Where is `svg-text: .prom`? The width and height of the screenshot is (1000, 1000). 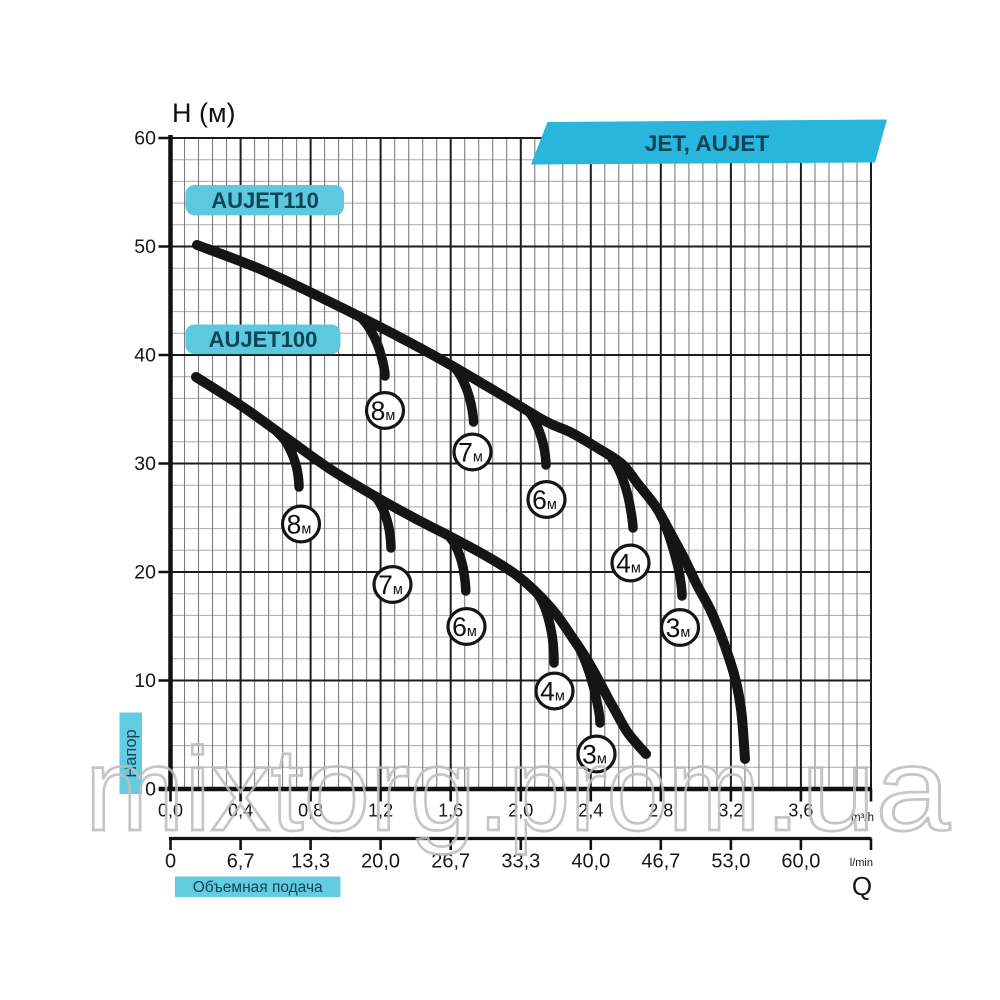
svg-text: .prom is located at coordinates (619, 790).